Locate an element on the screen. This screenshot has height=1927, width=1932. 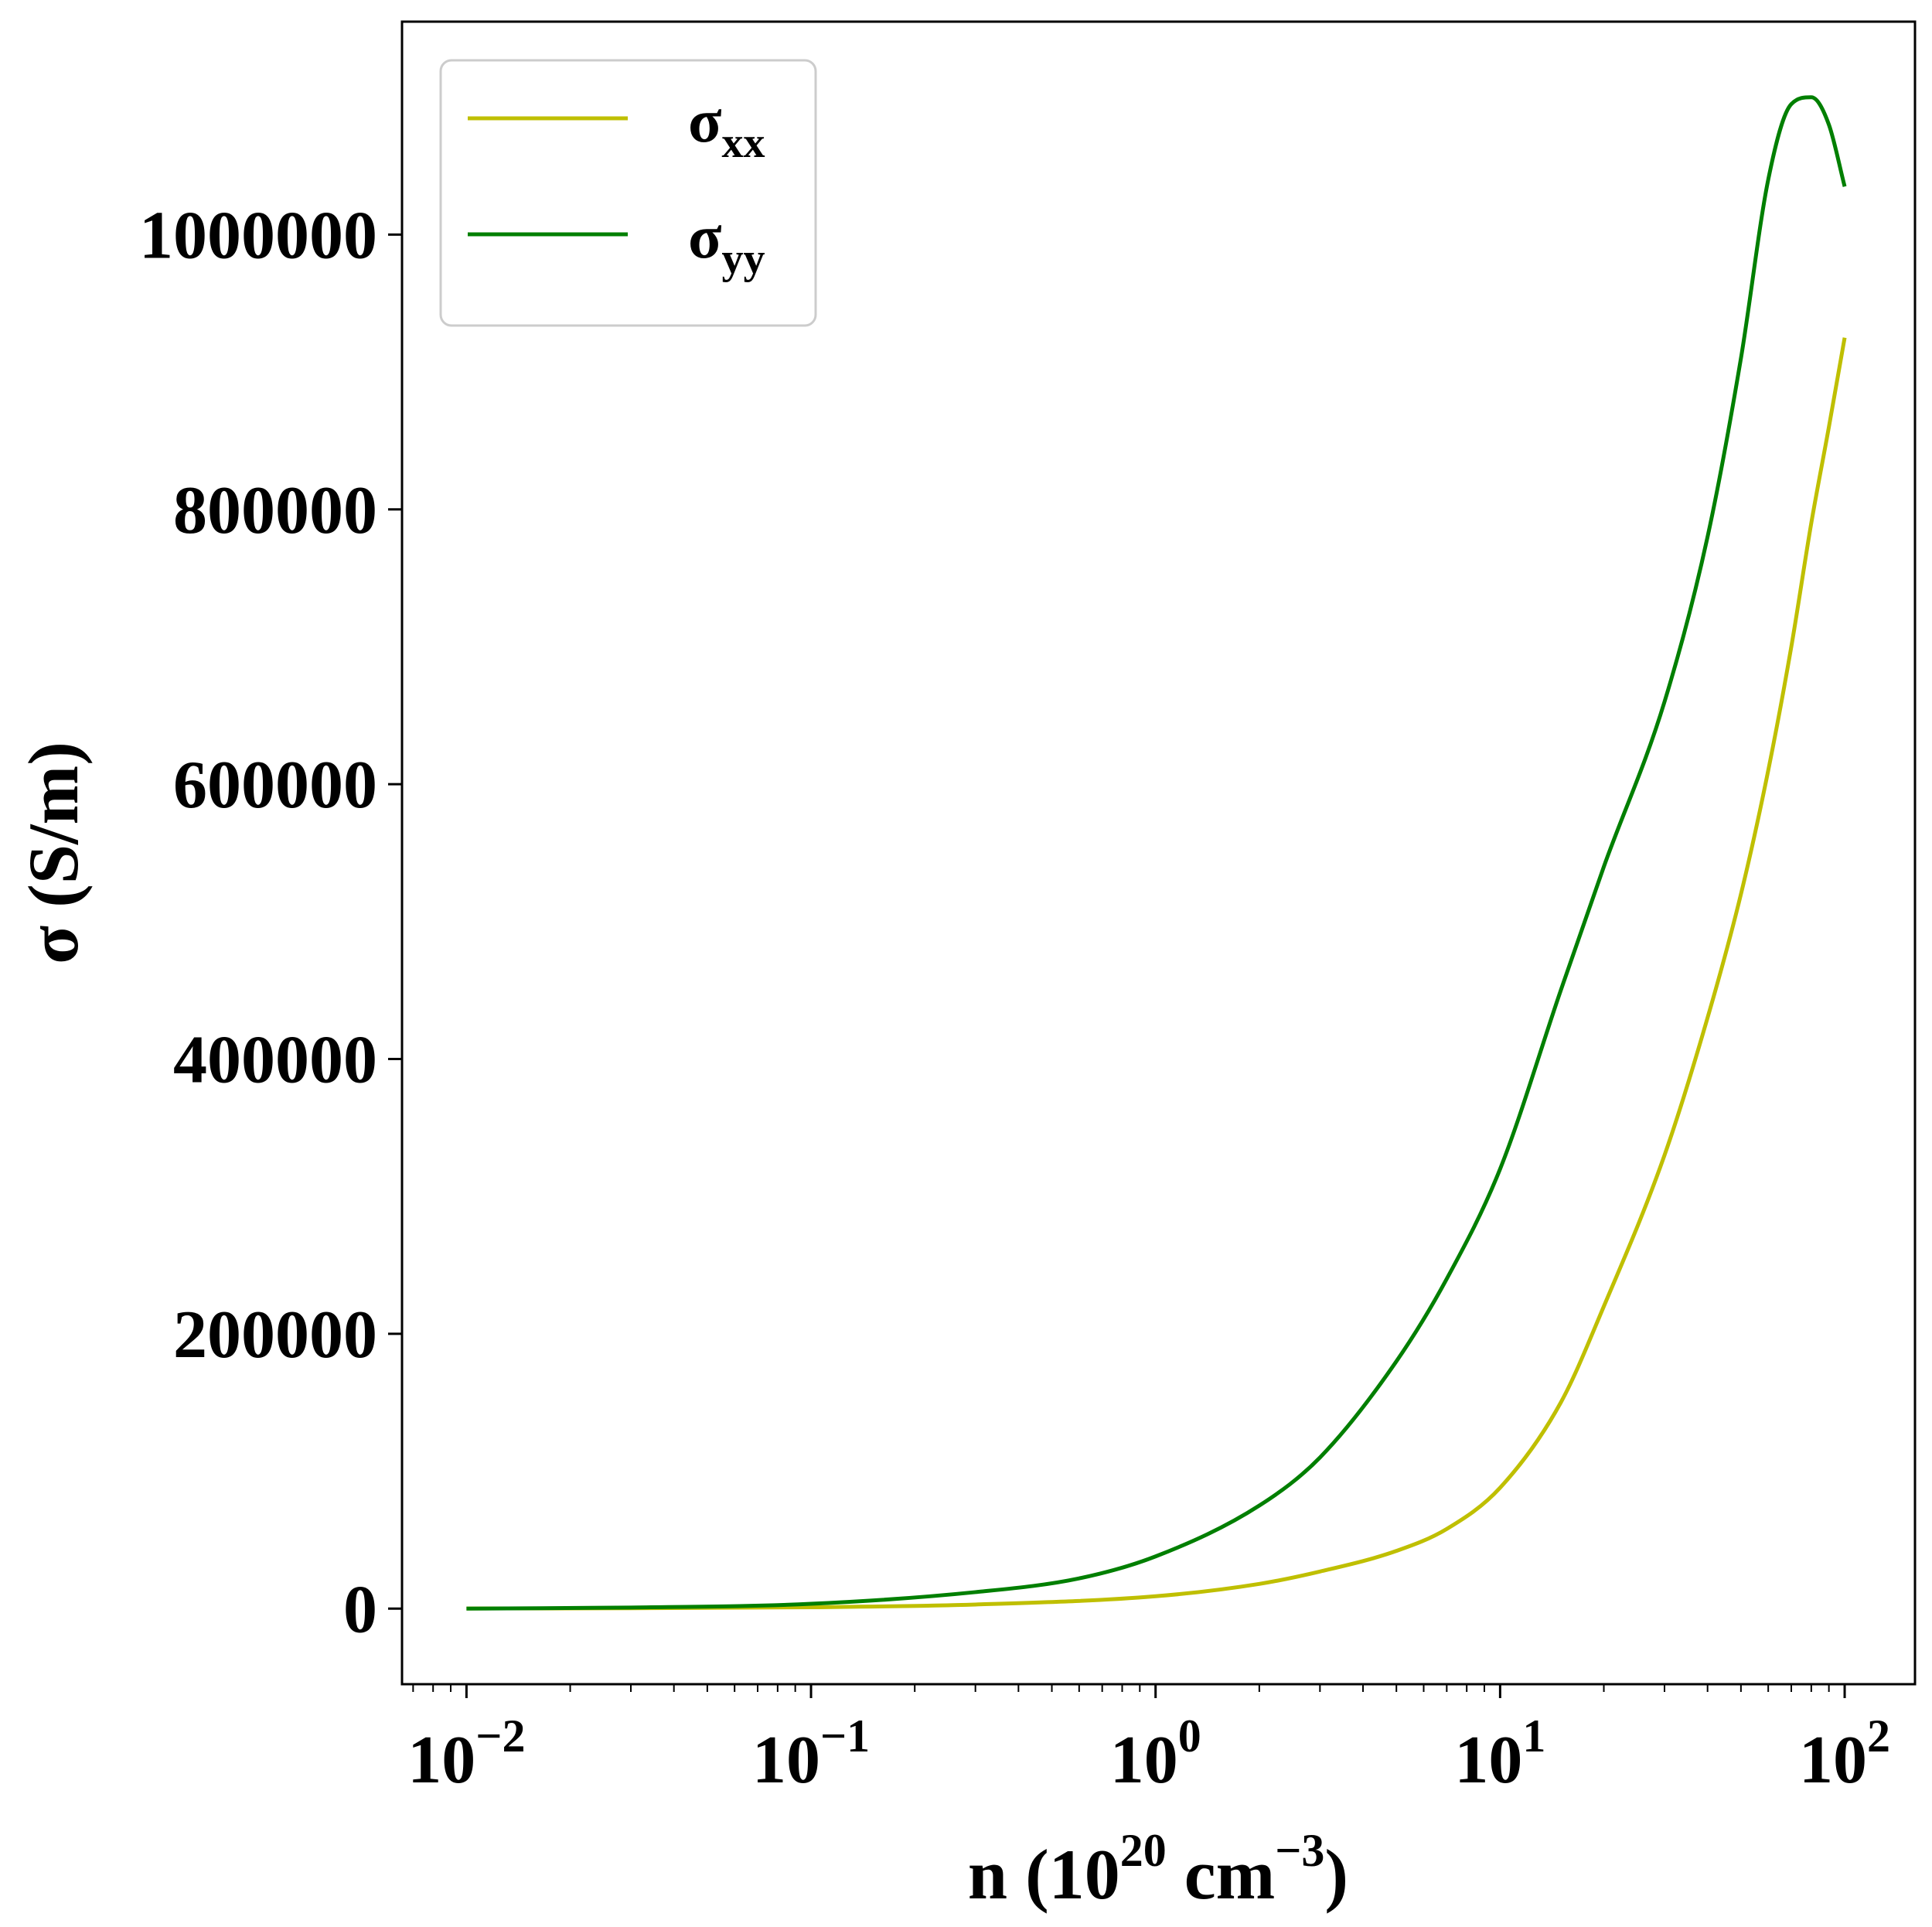
y-axis-ticks: 0 200000 400000 600000 800000 1000000 is located at coordinates (270, 922).